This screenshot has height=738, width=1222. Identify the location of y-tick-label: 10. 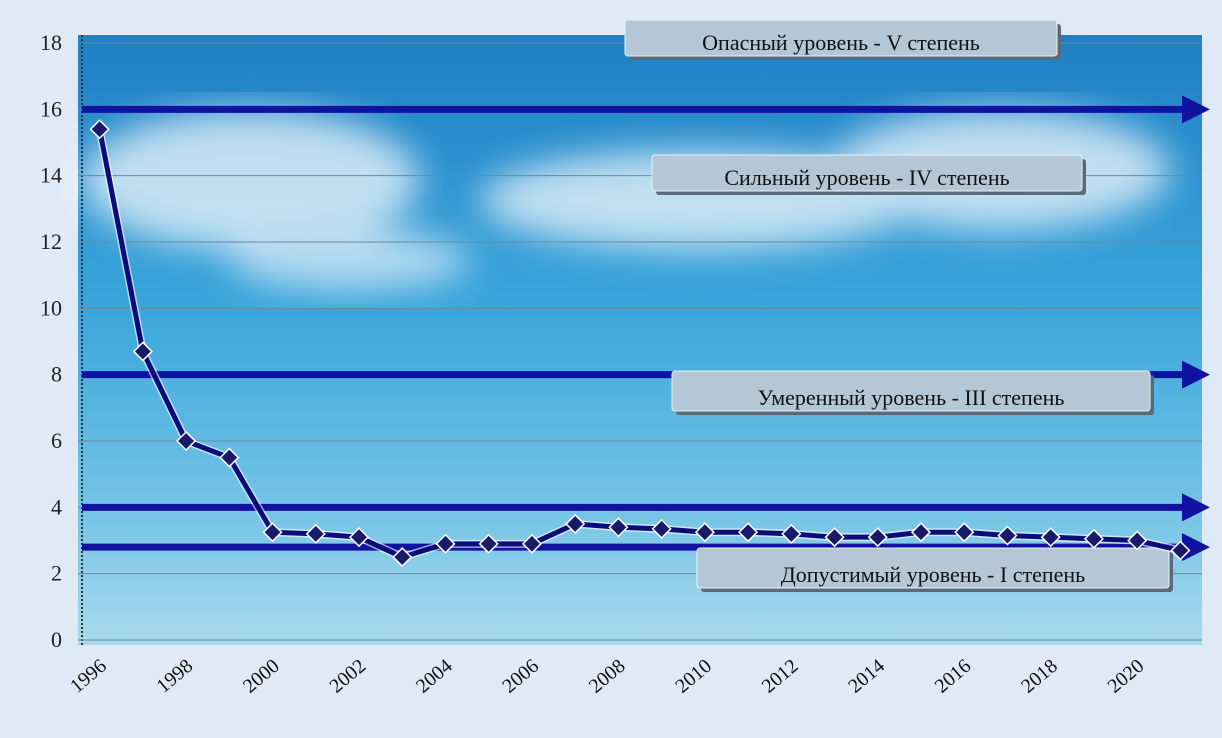
(51, 307).